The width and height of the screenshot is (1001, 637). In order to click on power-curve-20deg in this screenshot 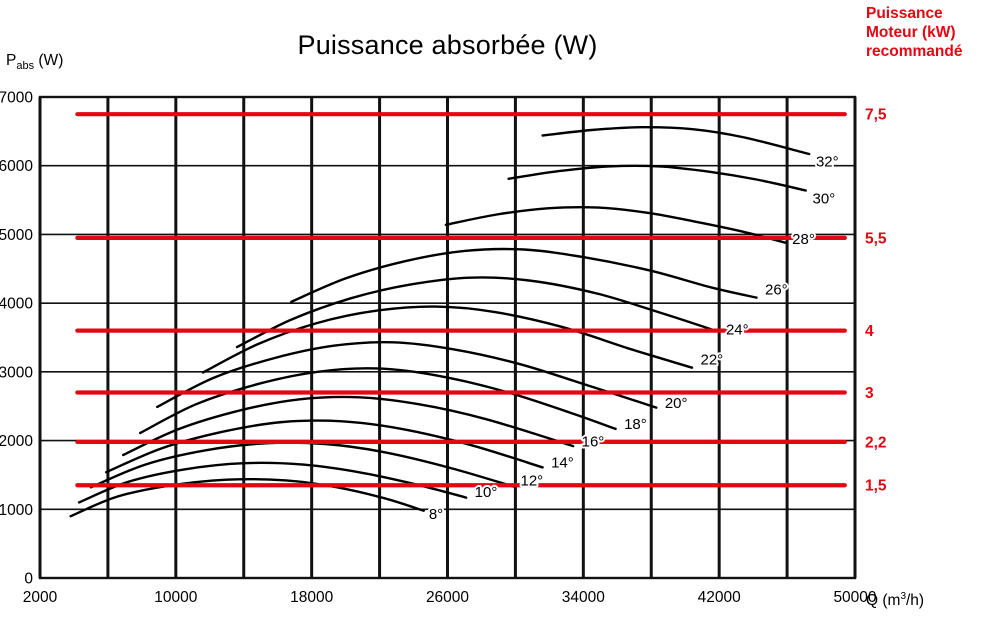, I will do `click(407, 374)`.